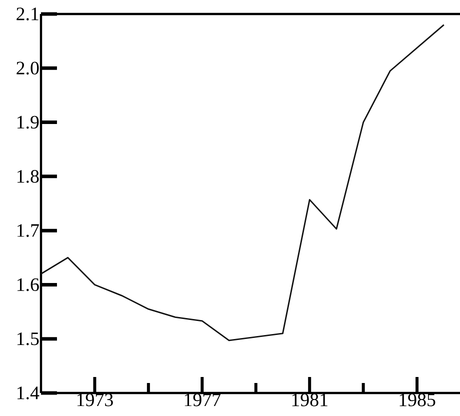  Describe the element at coordinates (418, 400) in the screenshot. I see `x-tick-label: 1985` at that location.